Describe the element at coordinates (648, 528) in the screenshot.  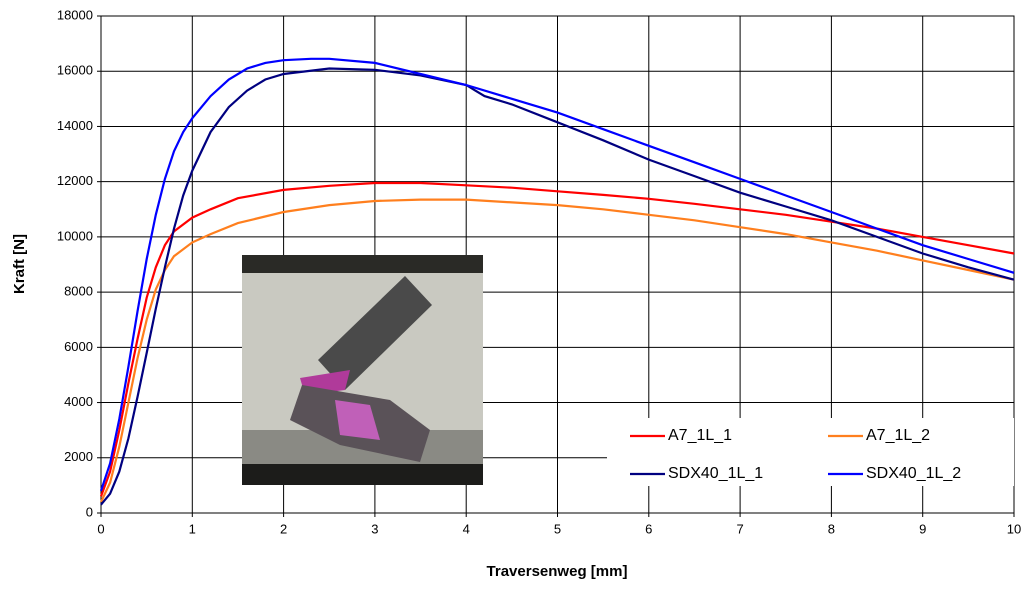
I see `x-tick-label: 6` at that location.